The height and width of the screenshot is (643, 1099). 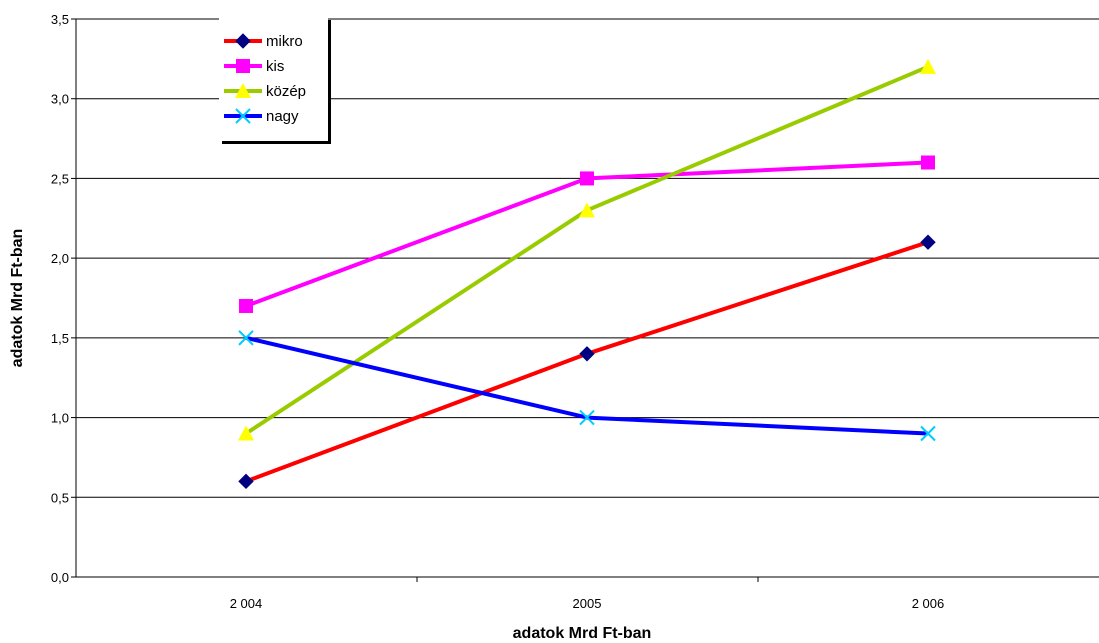 I want to click on y-tick-label: 3,0, so click(x=60, y=99).